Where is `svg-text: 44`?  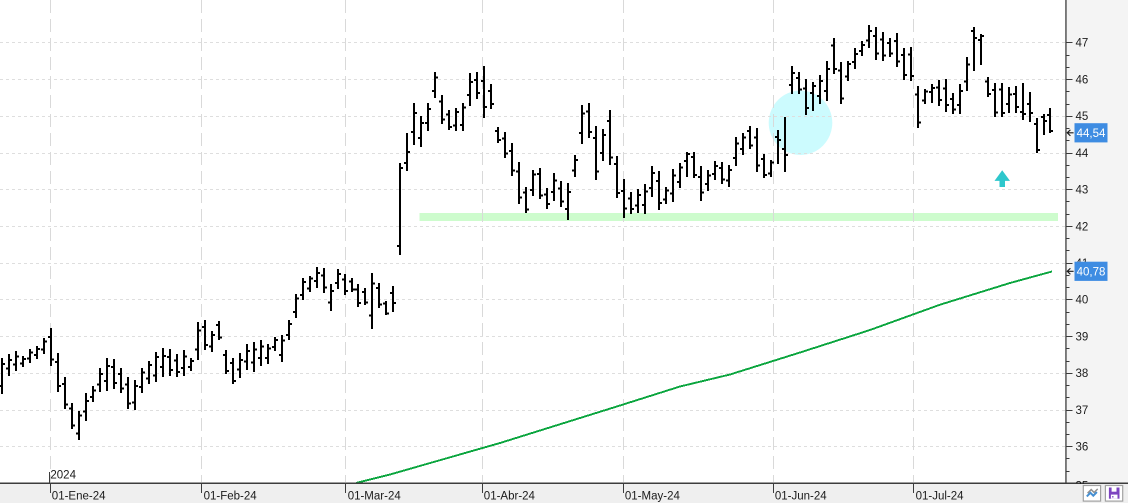
svg-text: 44 is located at coordinates (1082, 154).